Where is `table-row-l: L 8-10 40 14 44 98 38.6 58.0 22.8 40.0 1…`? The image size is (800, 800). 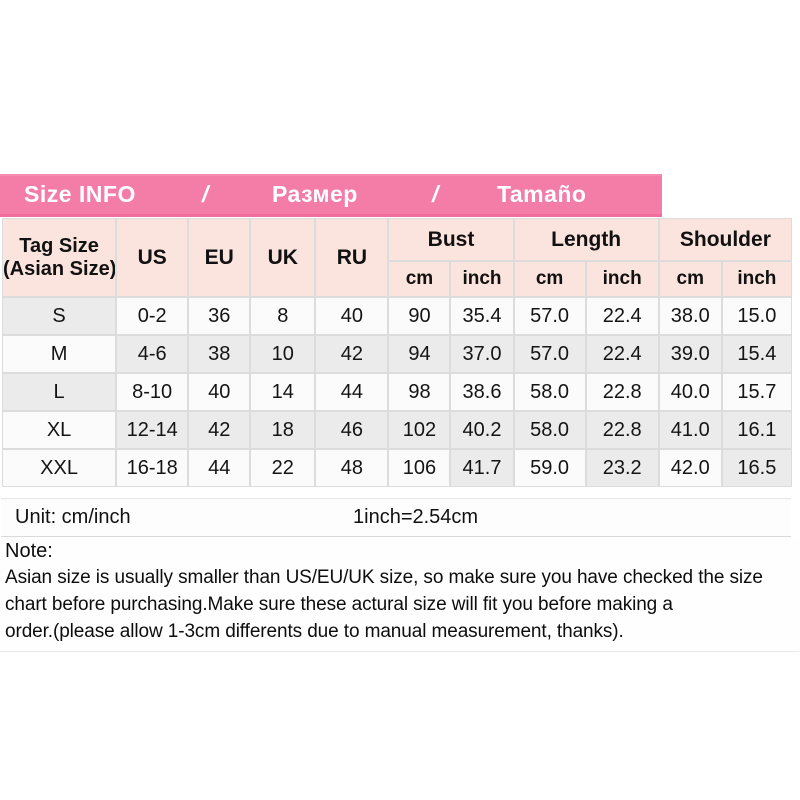
table-row-l: L 8-10 40 14 44 98 38.6 58.0 22.8 40.0 1… is located at coordinates (397, 392).